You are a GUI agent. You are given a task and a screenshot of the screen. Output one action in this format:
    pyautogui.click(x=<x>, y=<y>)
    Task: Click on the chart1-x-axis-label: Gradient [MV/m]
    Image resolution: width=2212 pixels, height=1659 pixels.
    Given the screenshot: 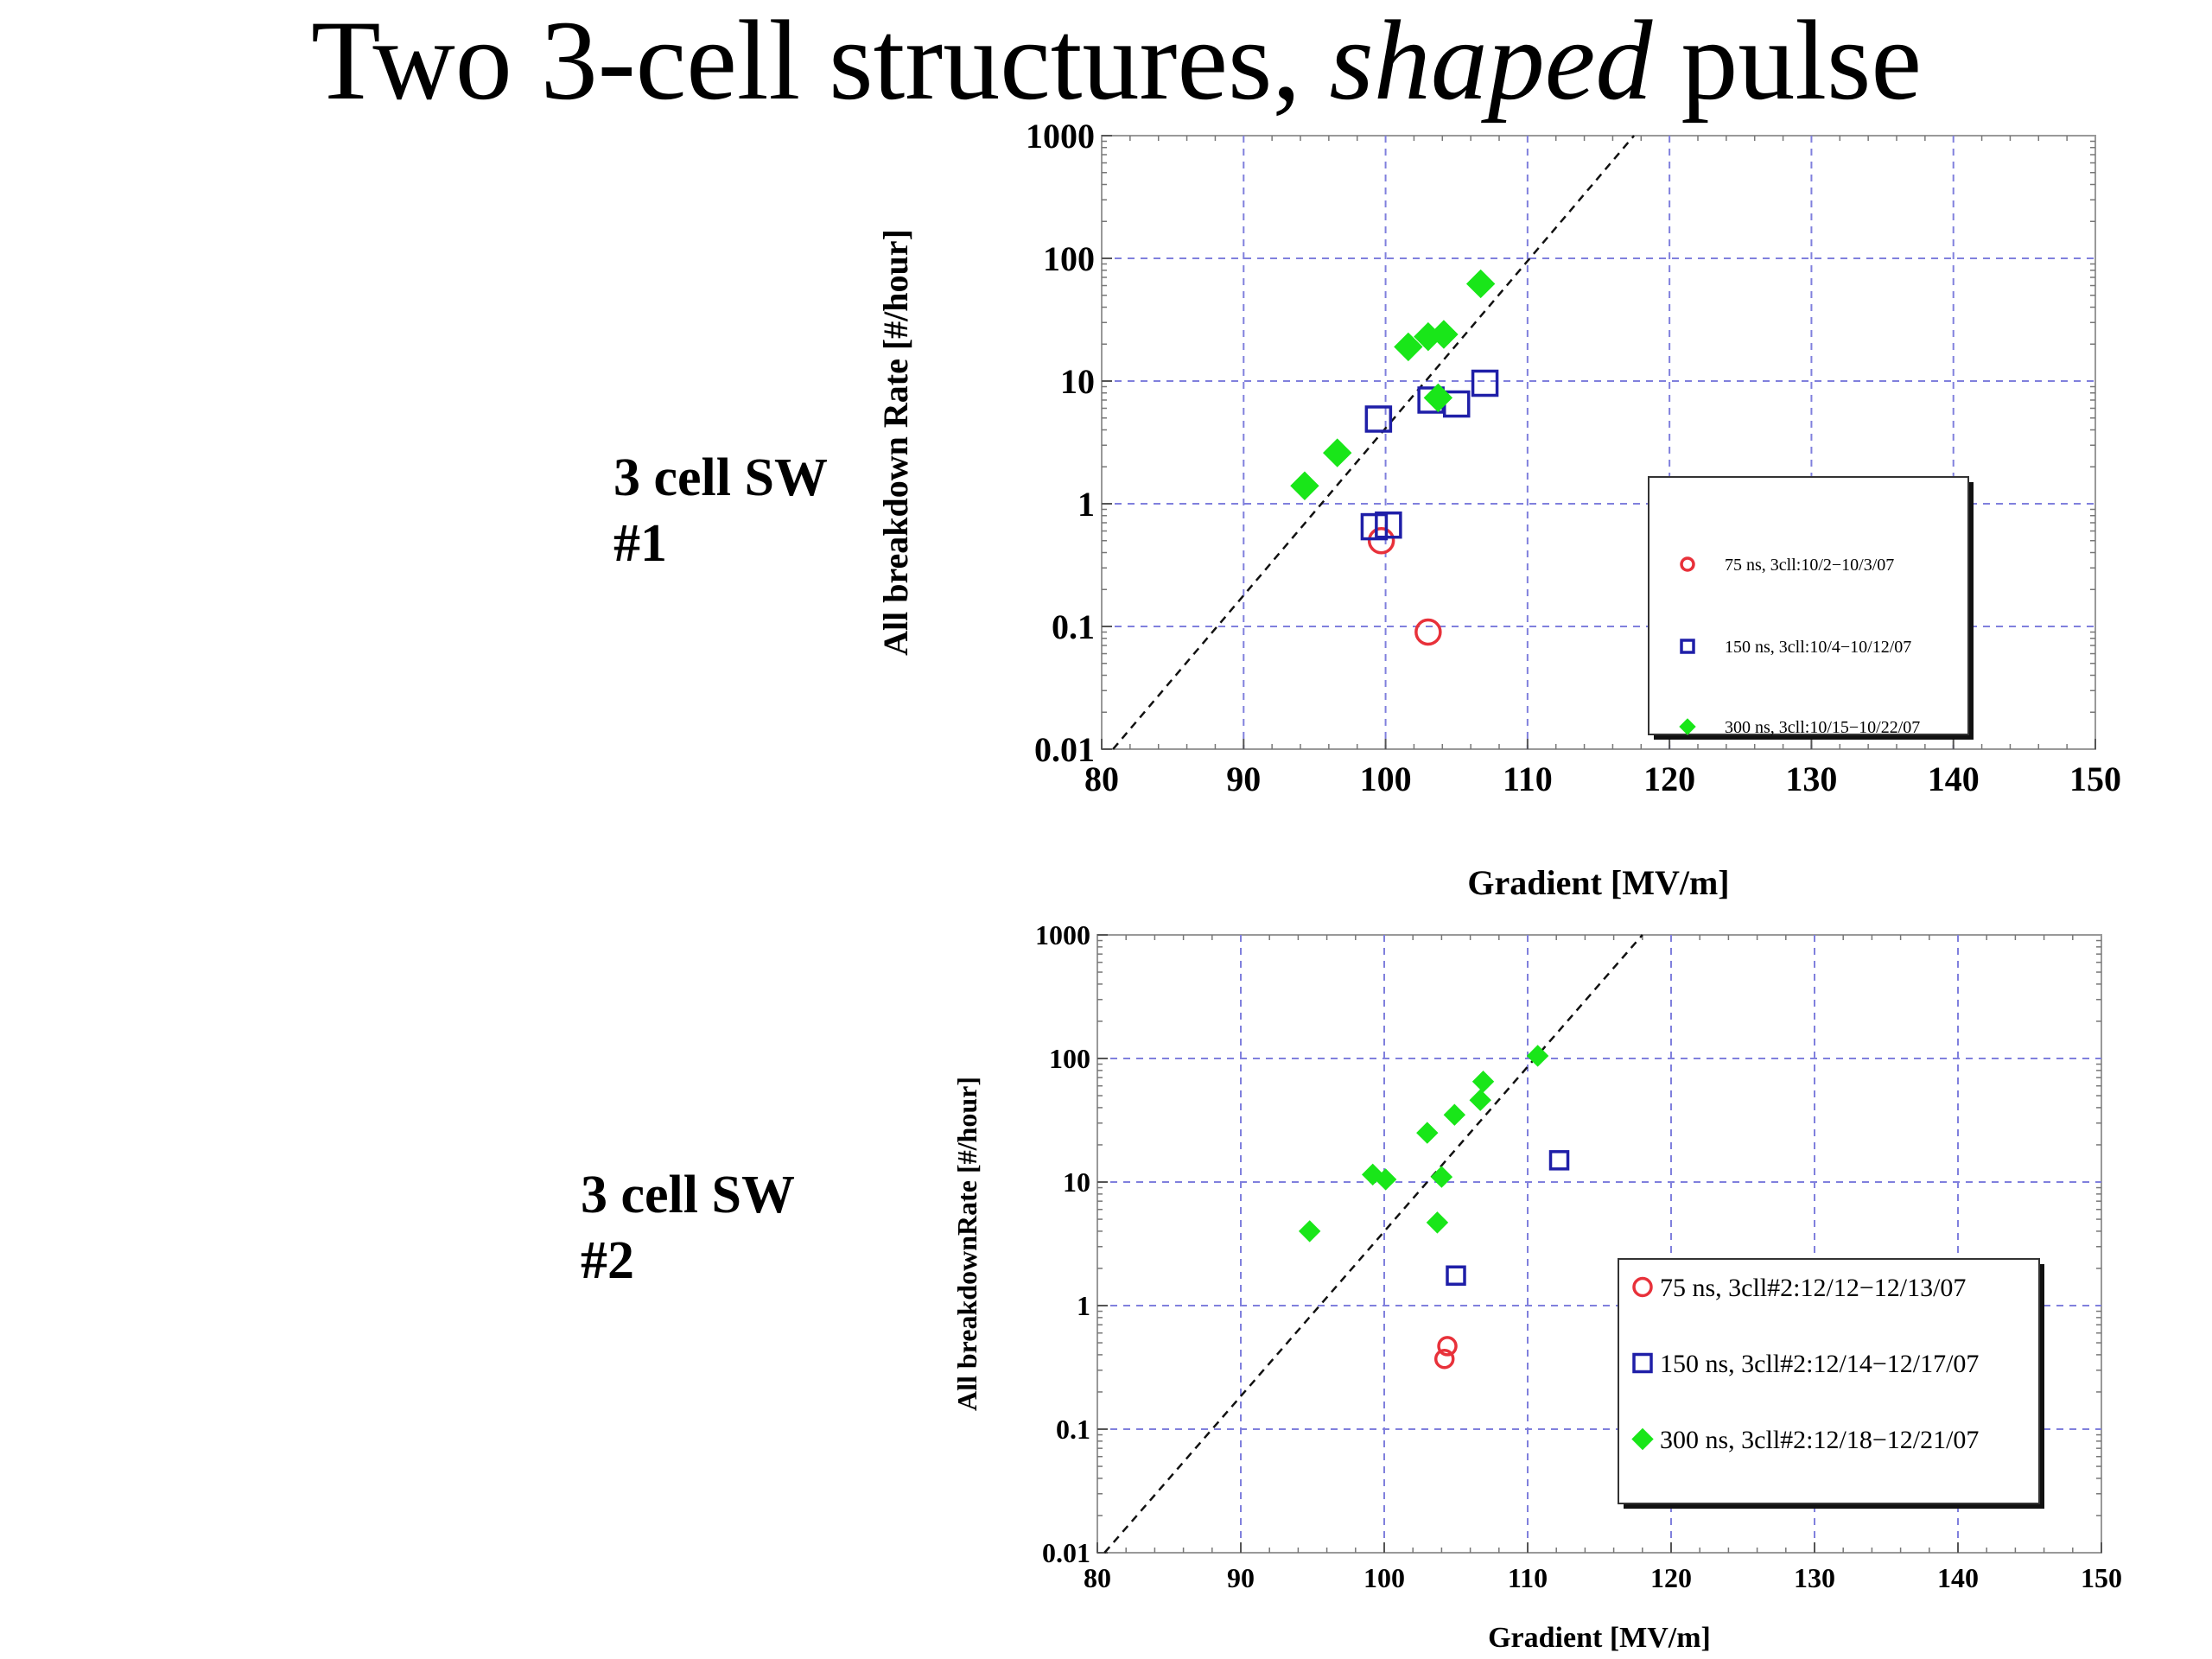 What is the action you would take?
    pyautogui.click(x=1598, y=882)
    